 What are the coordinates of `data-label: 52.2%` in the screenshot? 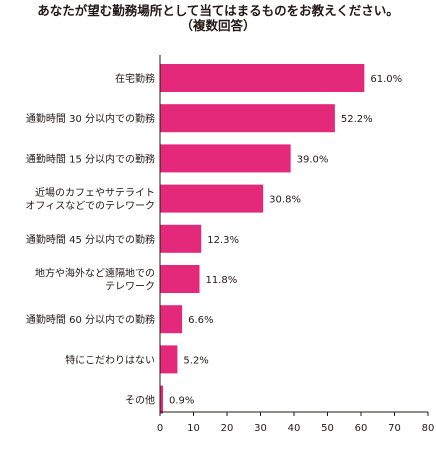 It's located at (357, 119).